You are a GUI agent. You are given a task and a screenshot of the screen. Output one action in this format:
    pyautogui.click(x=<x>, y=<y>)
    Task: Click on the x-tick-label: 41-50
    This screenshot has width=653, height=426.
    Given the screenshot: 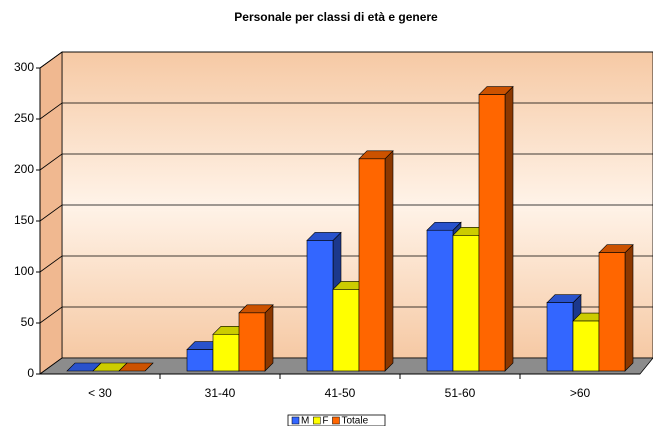 What is the action you would take?
    pyautogui.click(x=340, y=393)
    